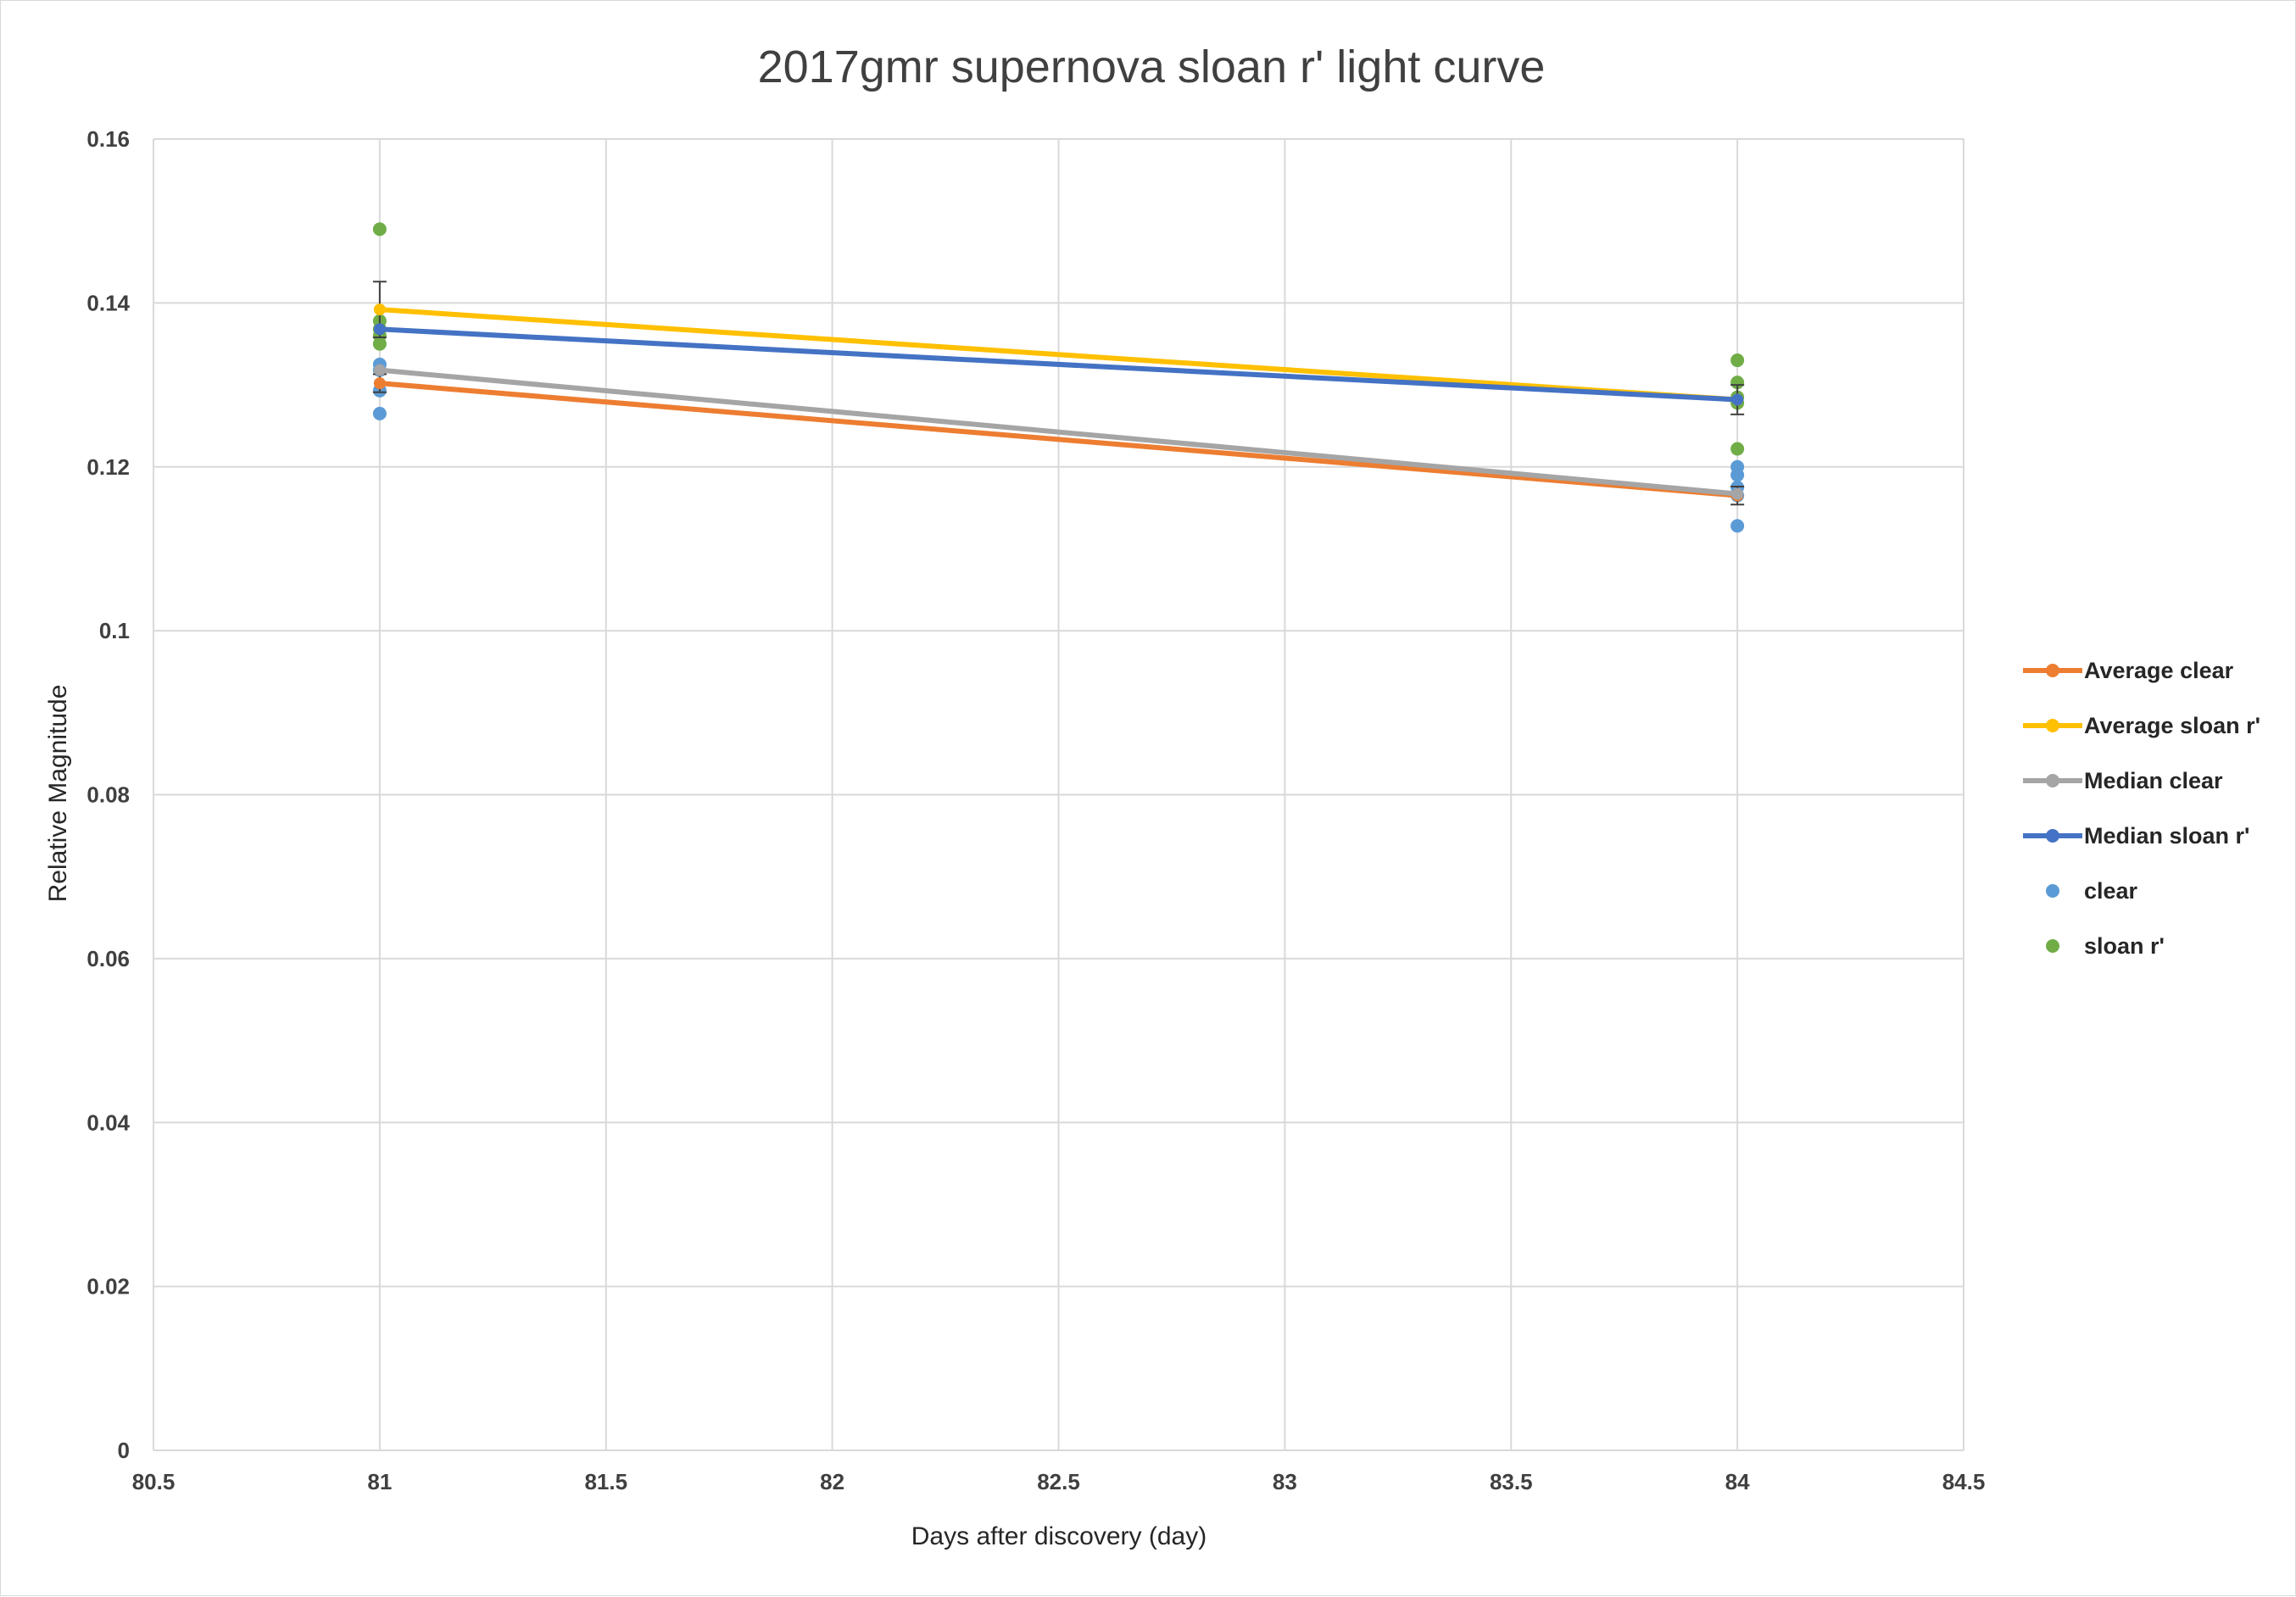 The height and width of the screenshot is (1597, 2296). Describe the element at coordinates (1964, 1481) in the screenshot. I see `x-tick-label: 84.5` at that location.